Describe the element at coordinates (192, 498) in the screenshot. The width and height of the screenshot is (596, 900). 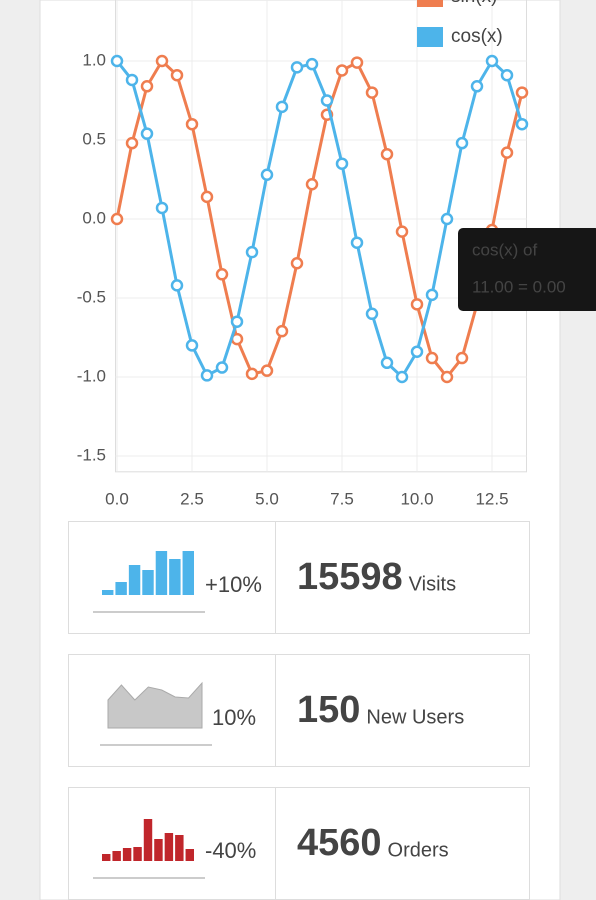
I see `x-tick-label: 2.5` at that location.